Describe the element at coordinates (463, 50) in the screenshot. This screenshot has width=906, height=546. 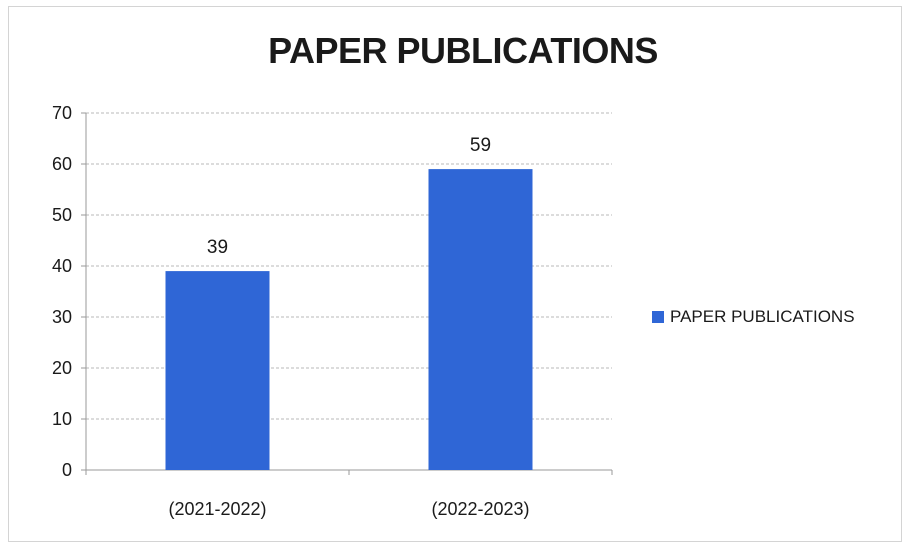
I see `chart-title: PAPER PUBLICATIONS` at that location.